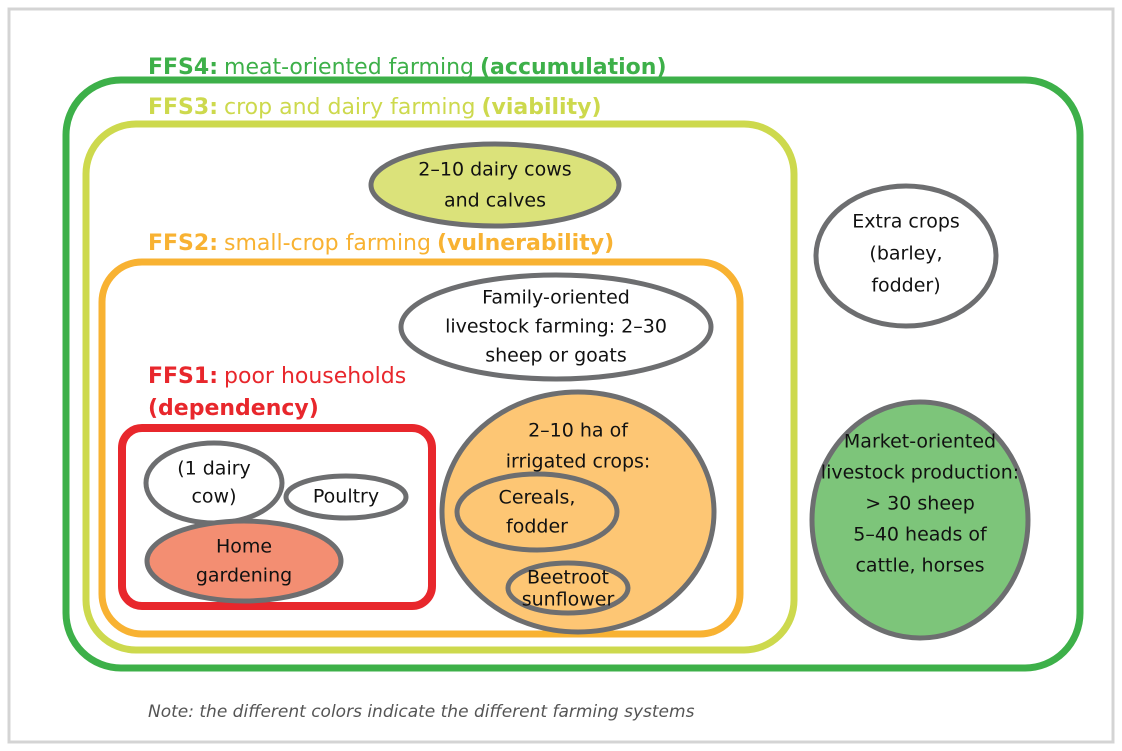  I want to click on frame-title: FFS3: crop and dairy farming (viability), so click(375, 107).